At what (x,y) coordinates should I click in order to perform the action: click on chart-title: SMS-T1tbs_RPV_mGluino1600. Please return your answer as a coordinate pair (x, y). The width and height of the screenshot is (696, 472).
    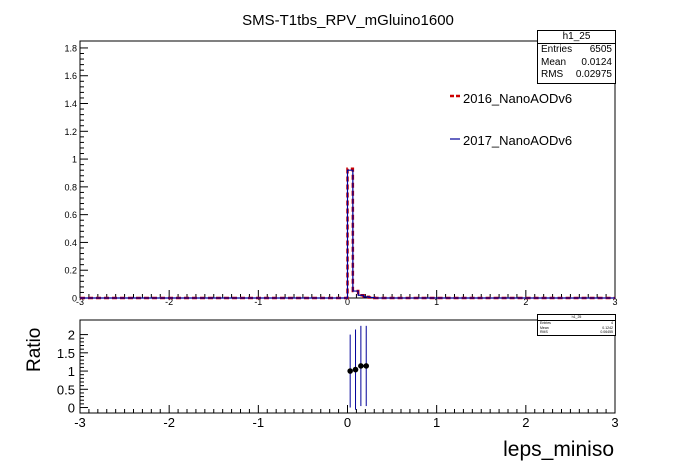
    Looking at the image, I should click on (348, 20).